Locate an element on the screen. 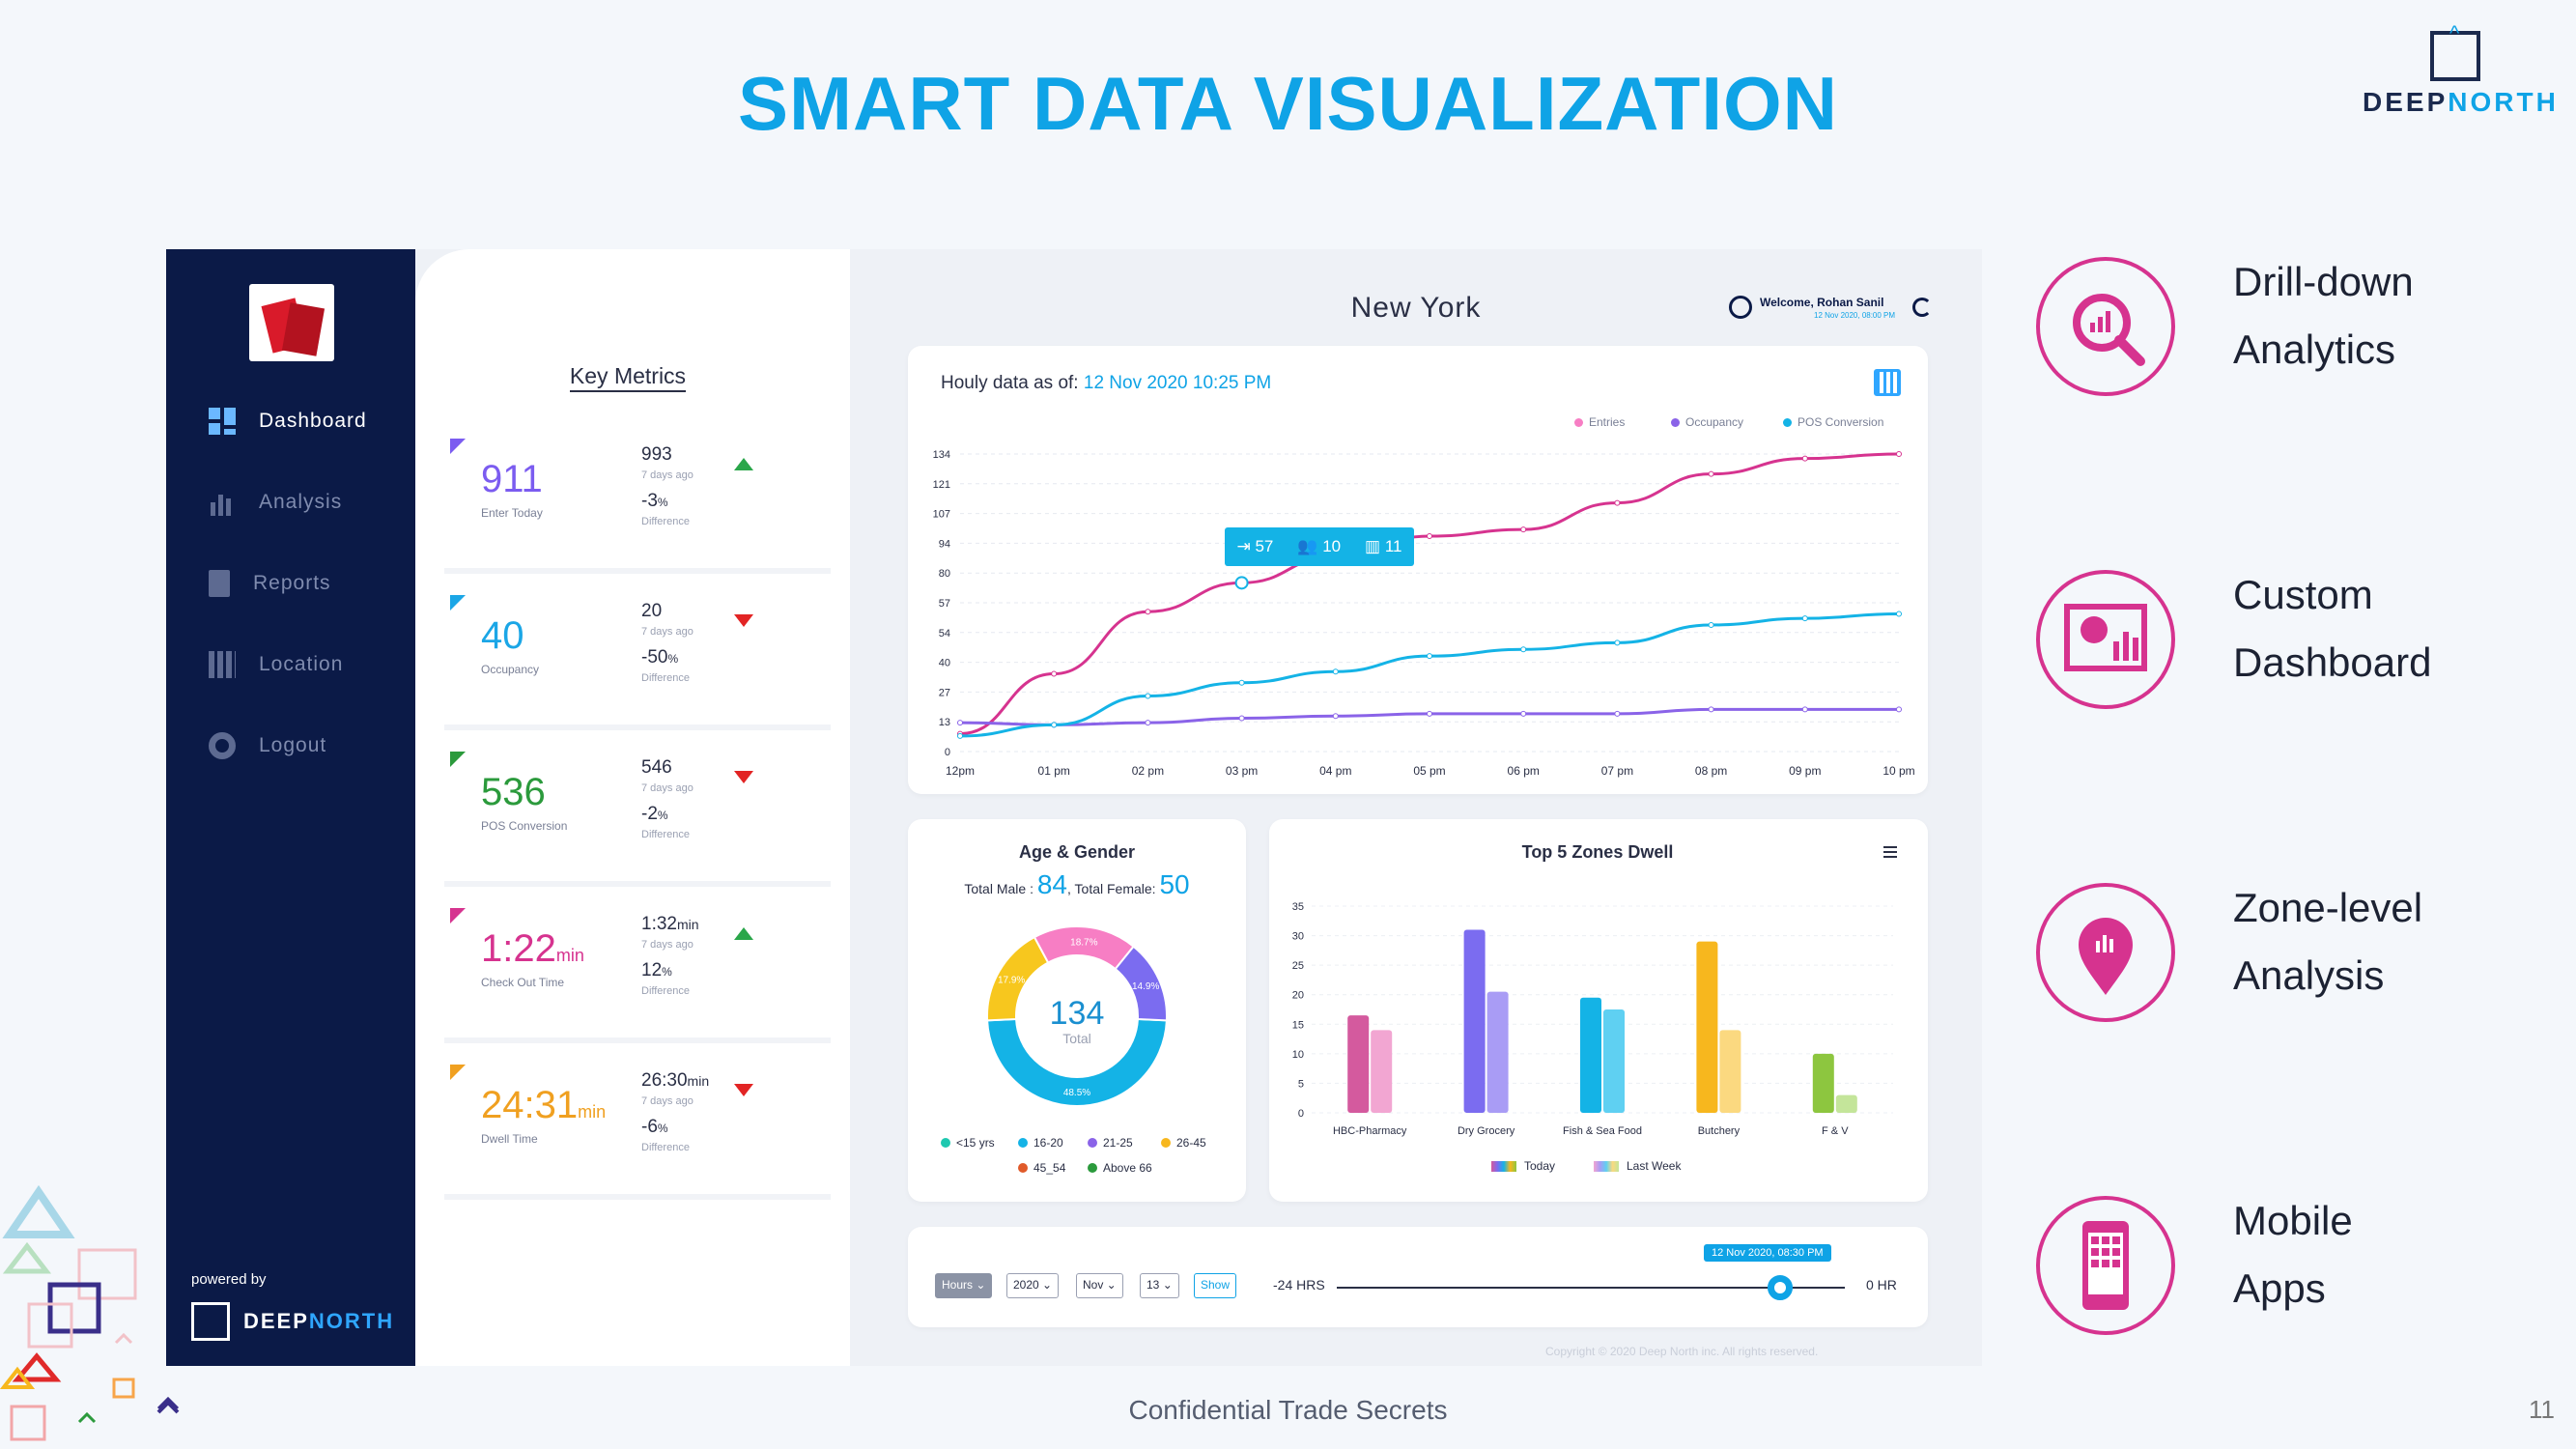 The image size is (2576, 1449). metric-value: 24:31min is located at coordinates (544, 1105).